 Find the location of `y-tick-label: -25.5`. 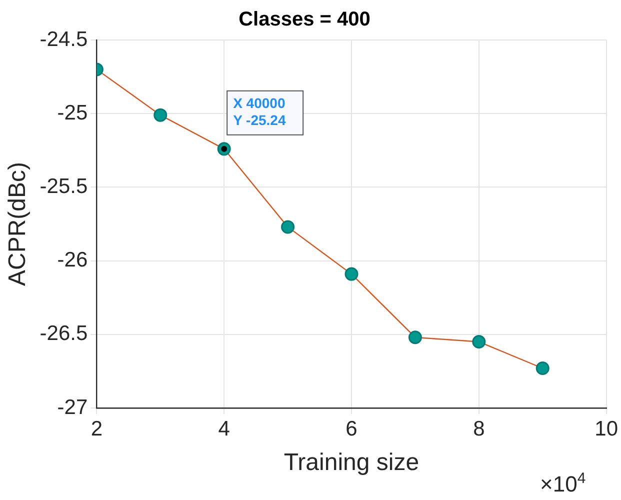

y-tick-label: -25.5 is located at coordinates (64, 186).